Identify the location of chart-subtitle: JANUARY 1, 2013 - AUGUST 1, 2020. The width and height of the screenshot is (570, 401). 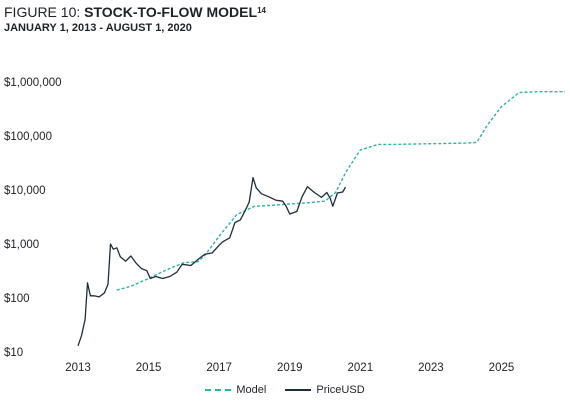
(98, 28).